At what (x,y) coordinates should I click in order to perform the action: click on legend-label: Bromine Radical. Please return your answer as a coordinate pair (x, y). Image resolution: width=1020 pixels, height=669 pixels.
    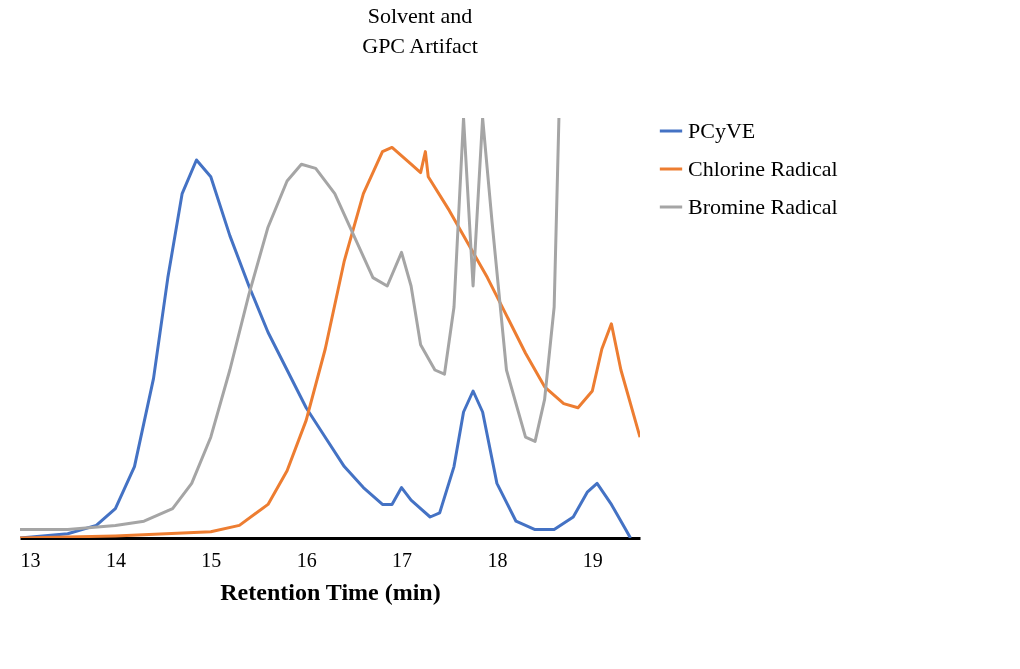
    Looking at the image, I should click on (763, 206).